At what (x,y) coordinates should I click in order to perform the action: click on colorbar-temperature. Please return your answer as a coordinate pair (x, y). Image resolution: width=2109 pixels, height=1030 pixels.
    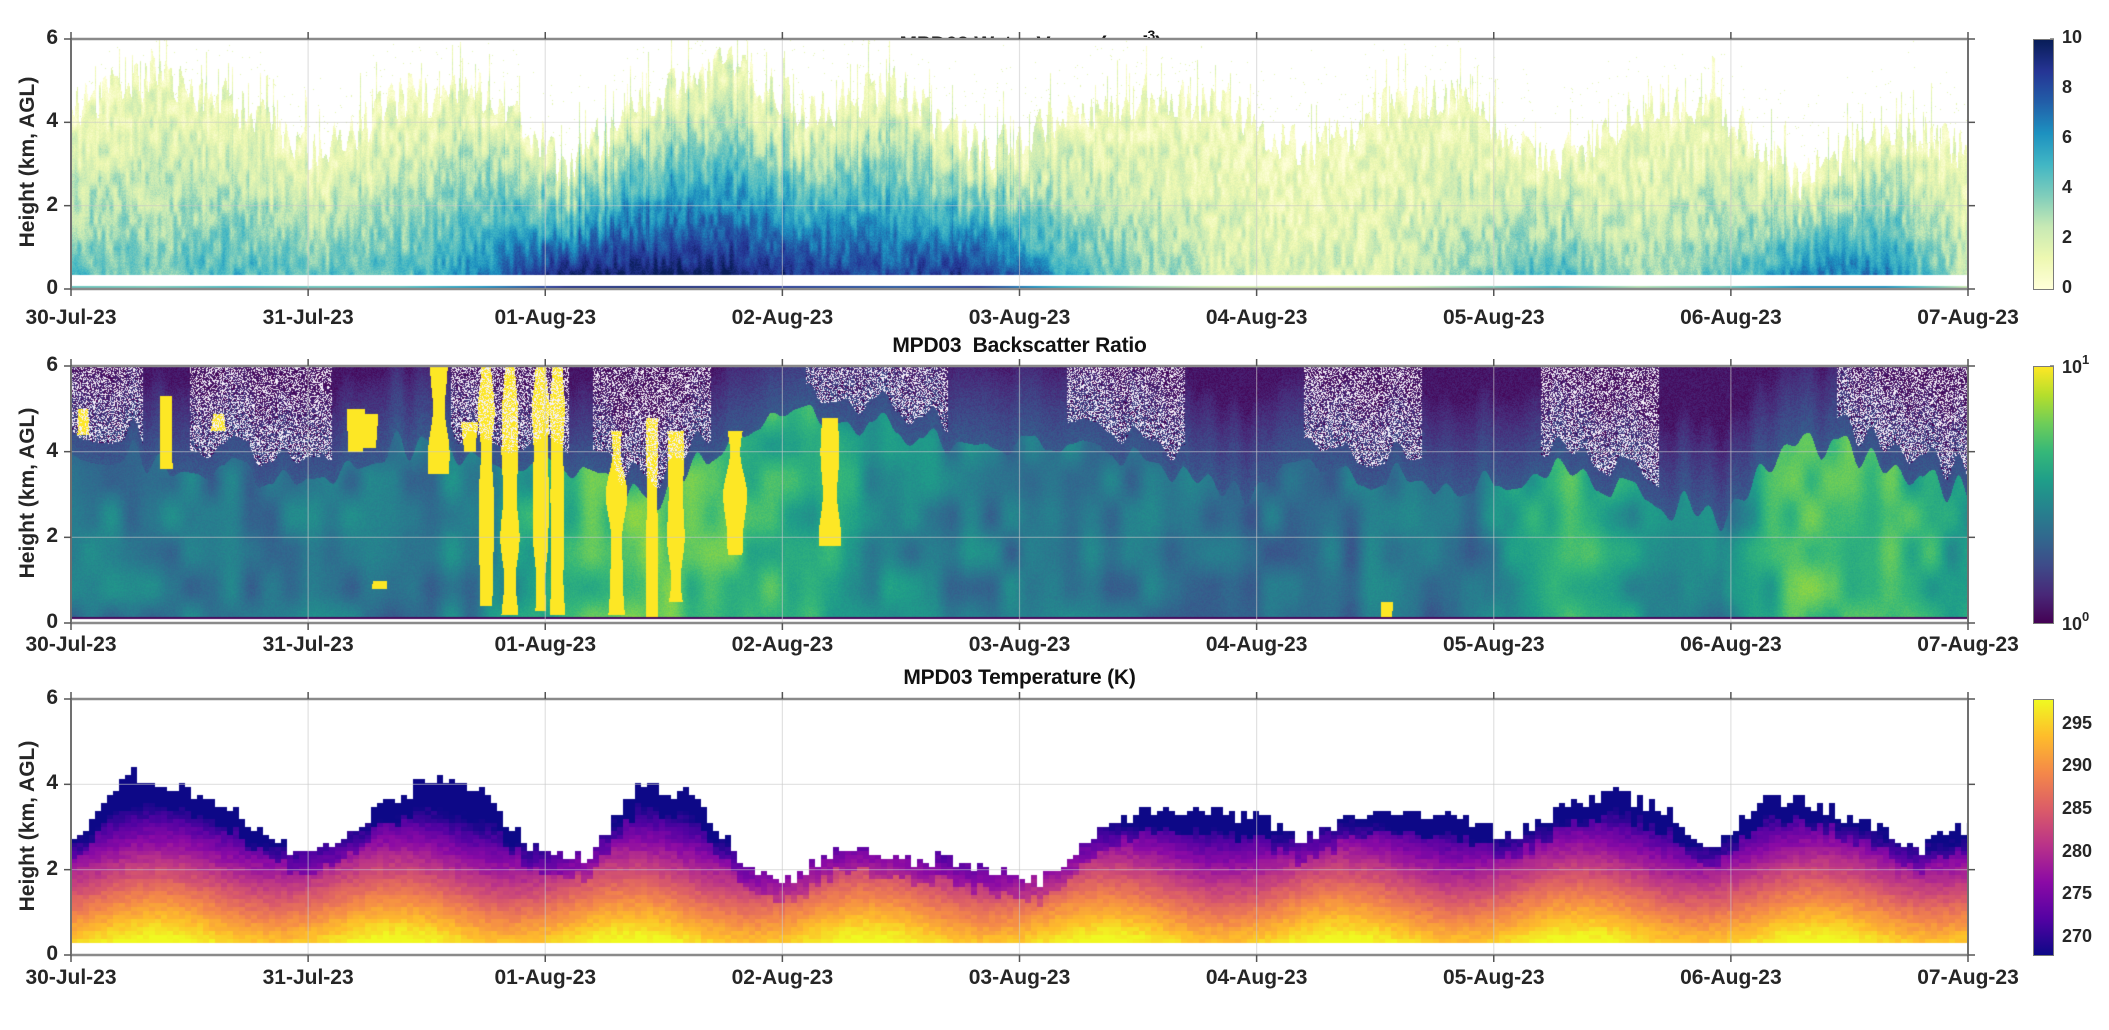
    Looking at the image, I should click on (2043, 827).